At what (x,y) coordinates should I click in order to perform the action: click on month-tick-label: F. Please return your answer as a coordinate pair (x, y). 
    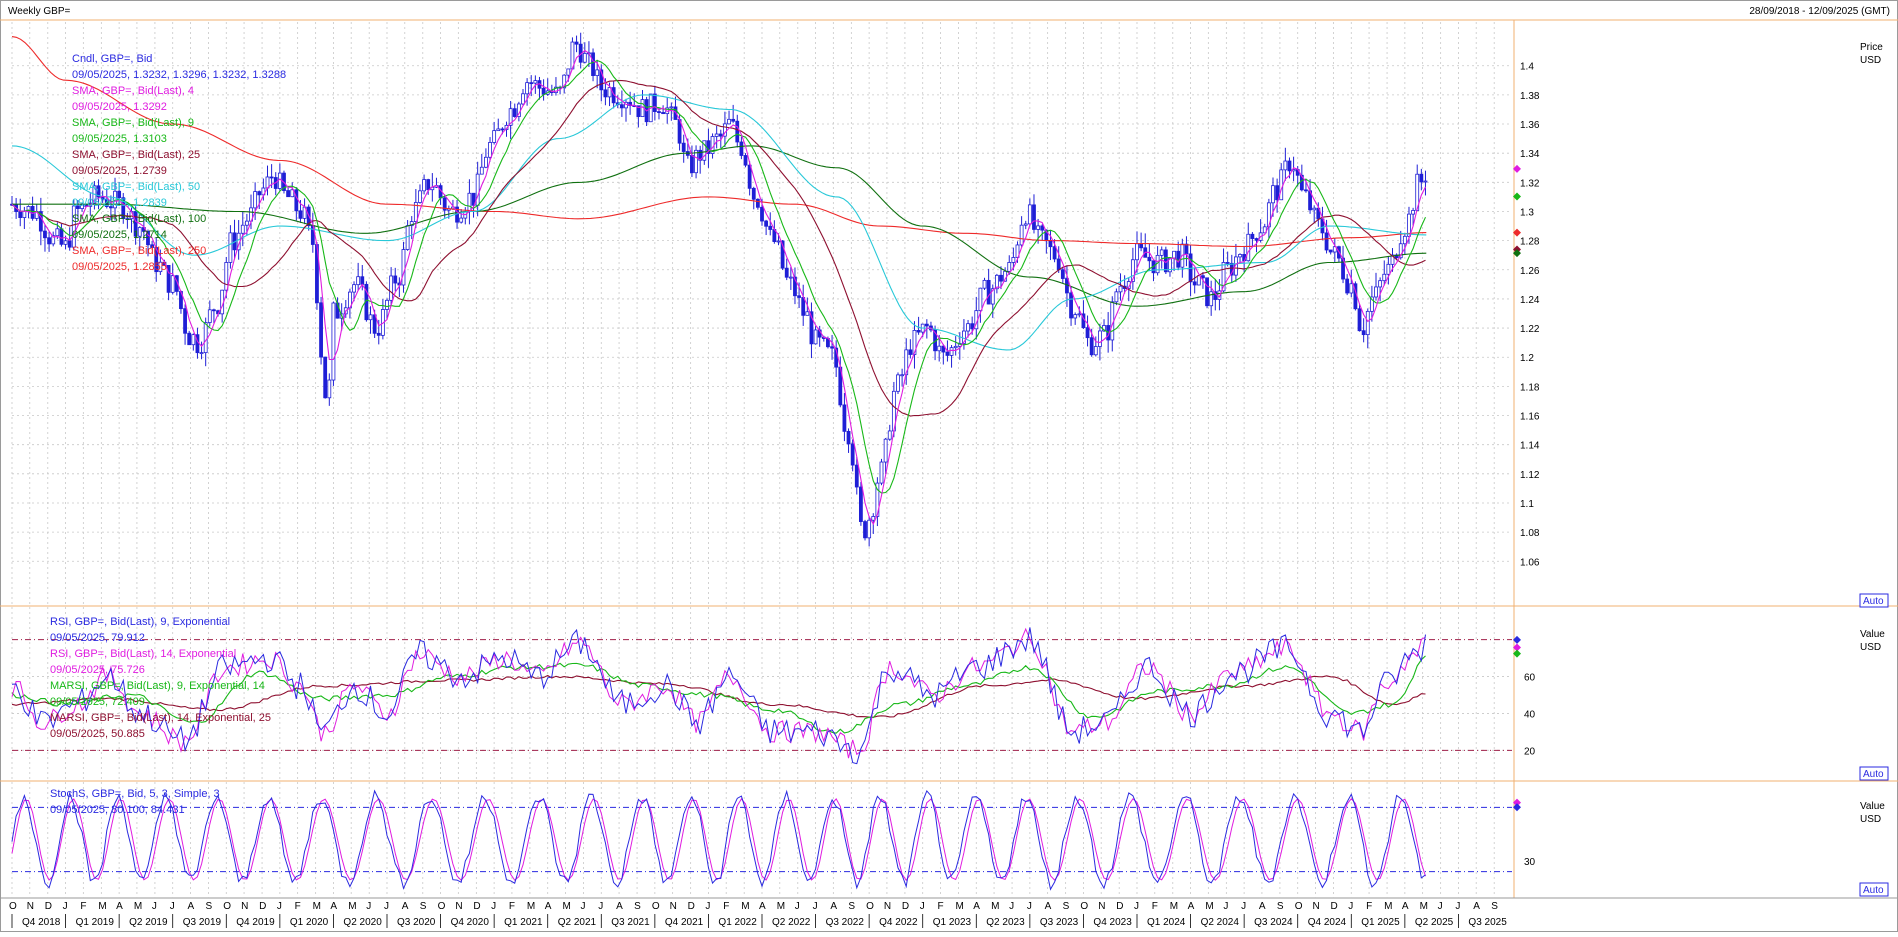
    Looking at the image, I should click on (83, 906).